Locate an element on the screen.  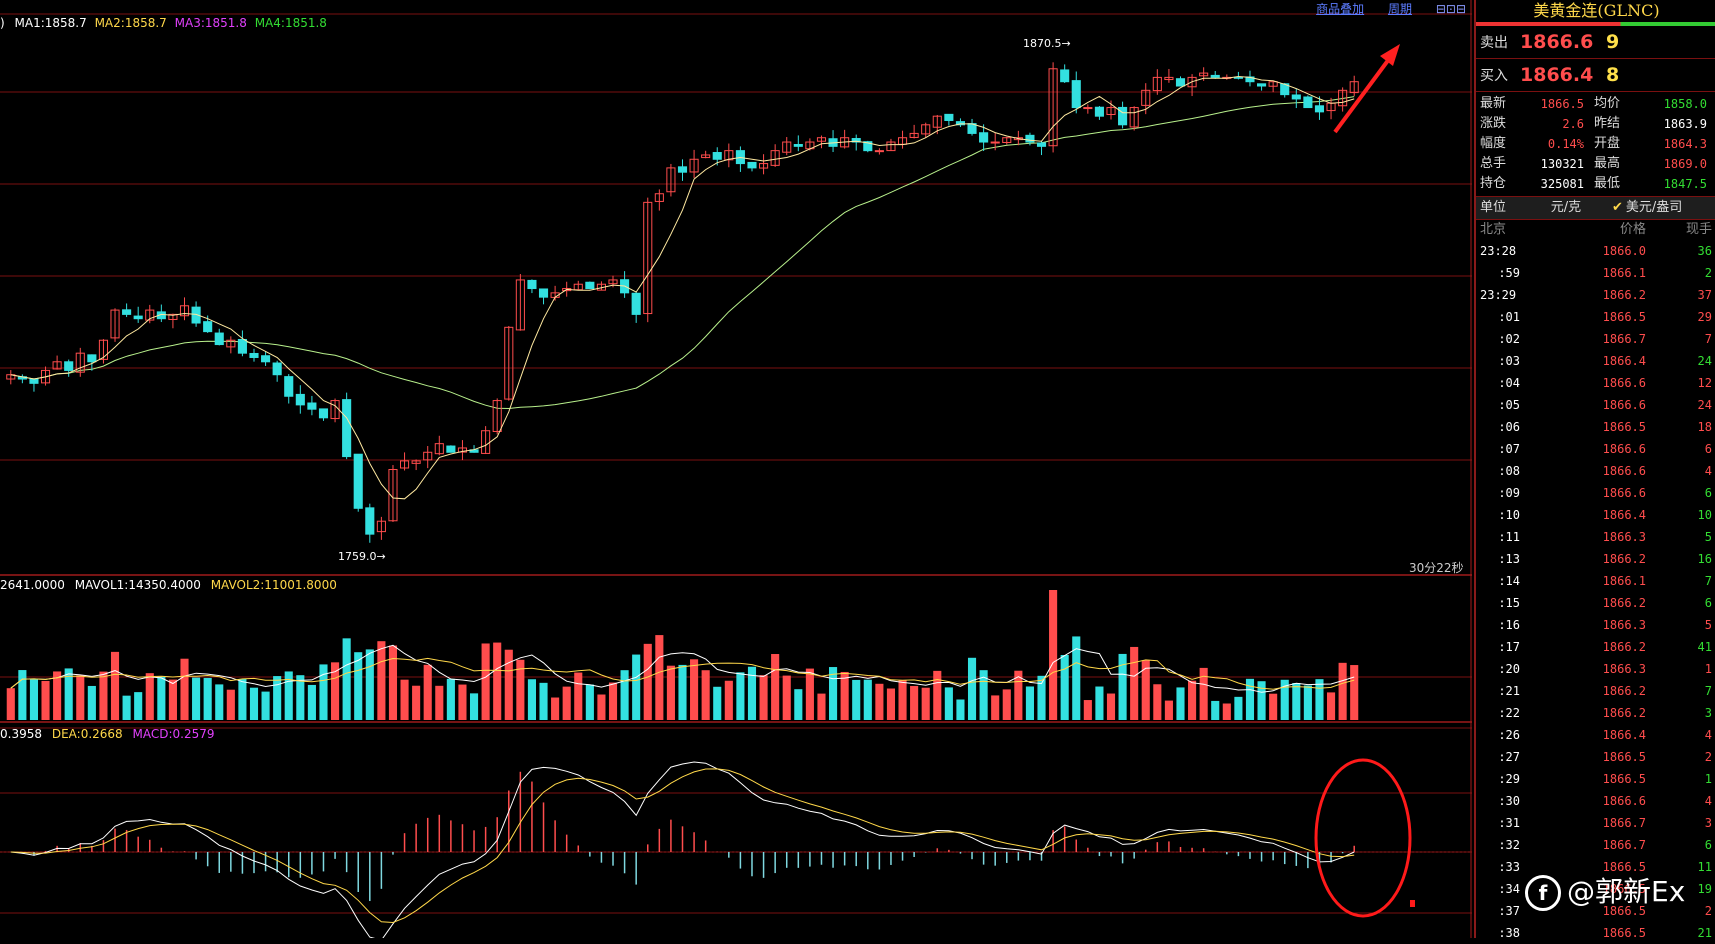
tick-row: :07 1866.6 6 is located at coordinates (1595, 449).